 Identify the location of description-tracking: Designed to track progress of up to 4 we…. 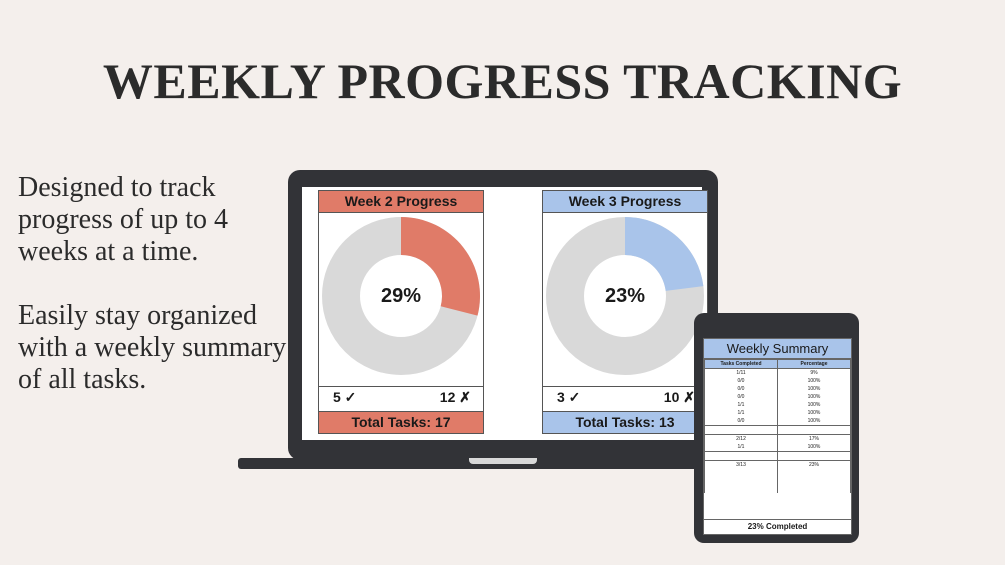
(123, 219).